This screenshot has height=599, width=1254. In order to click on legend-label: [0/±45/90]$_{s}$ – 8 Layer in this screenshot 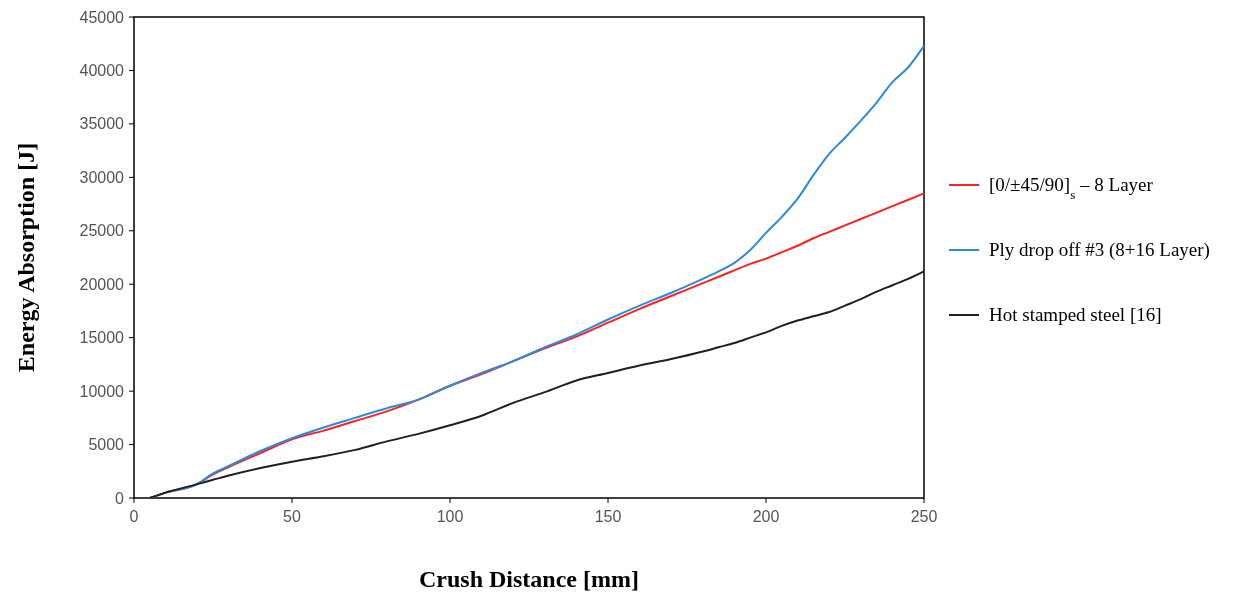, I will do `click(1071, 188)`.